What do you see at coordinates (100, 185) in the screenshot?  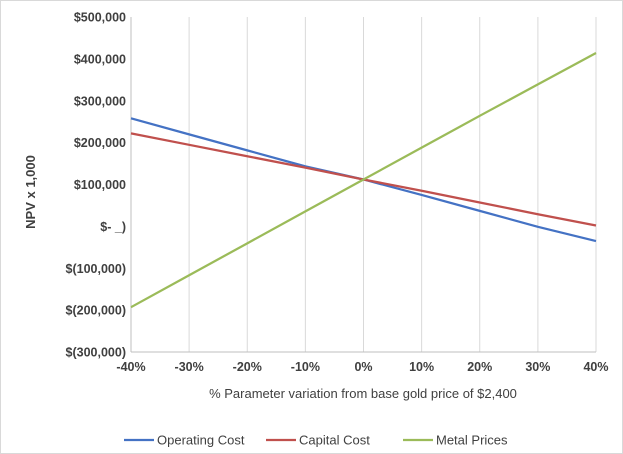 I see `y-tick-label: $100,000` at bounding box center [100, 185].